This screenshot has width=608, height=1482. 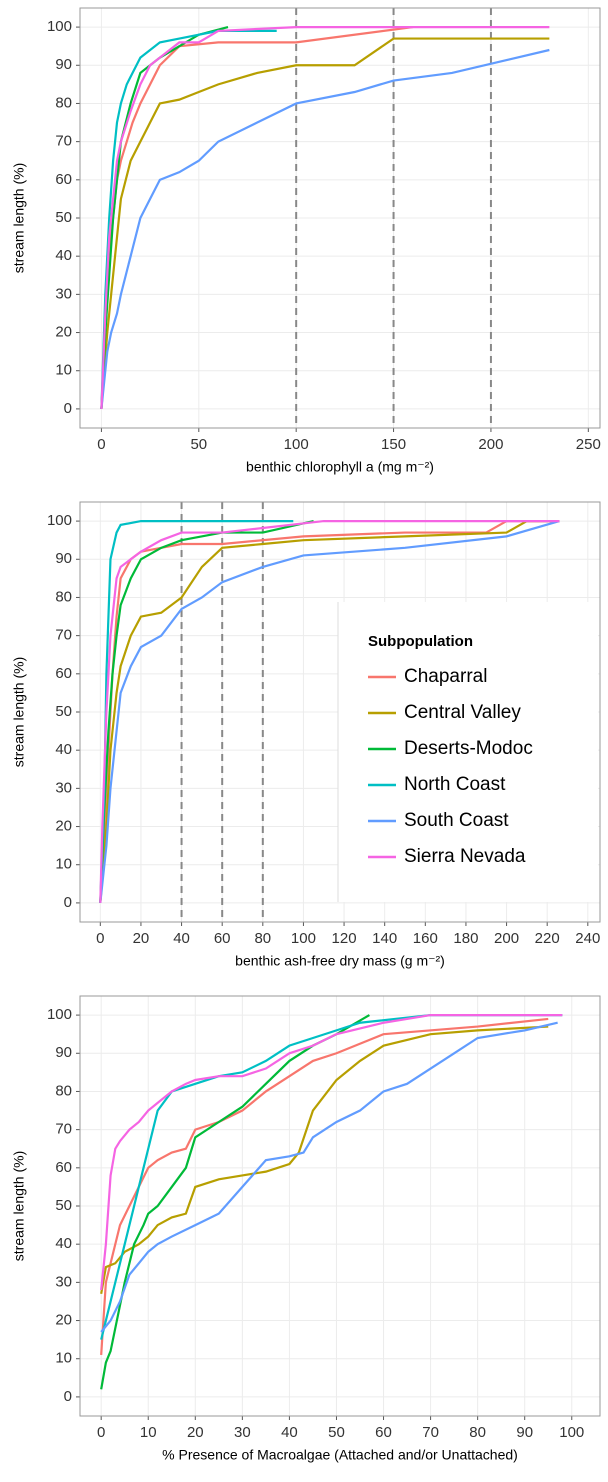 I want to click on x-tick-label: 140, so click(x=384, y=938).